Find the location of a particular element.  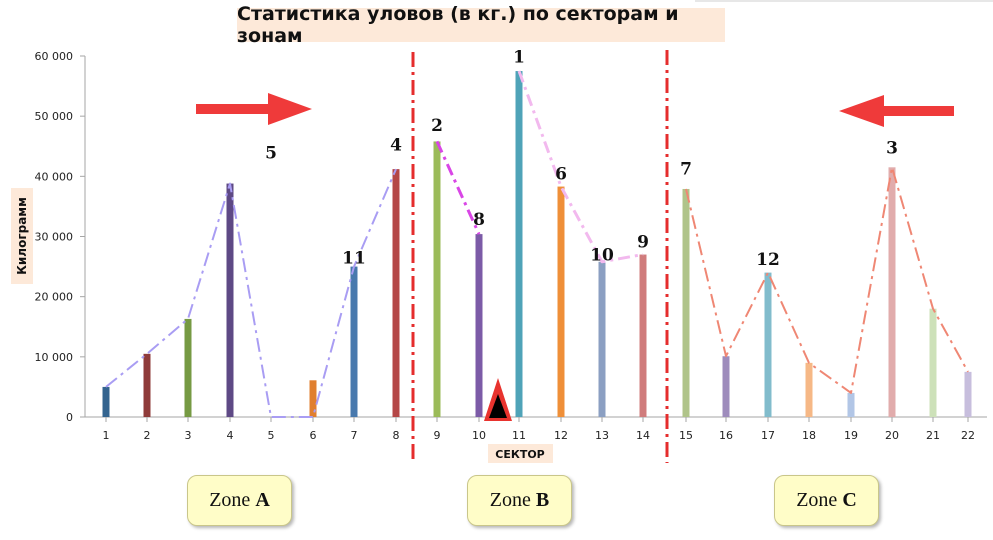

y-tick-label: 60 000 is located at coordinates (54, 56).